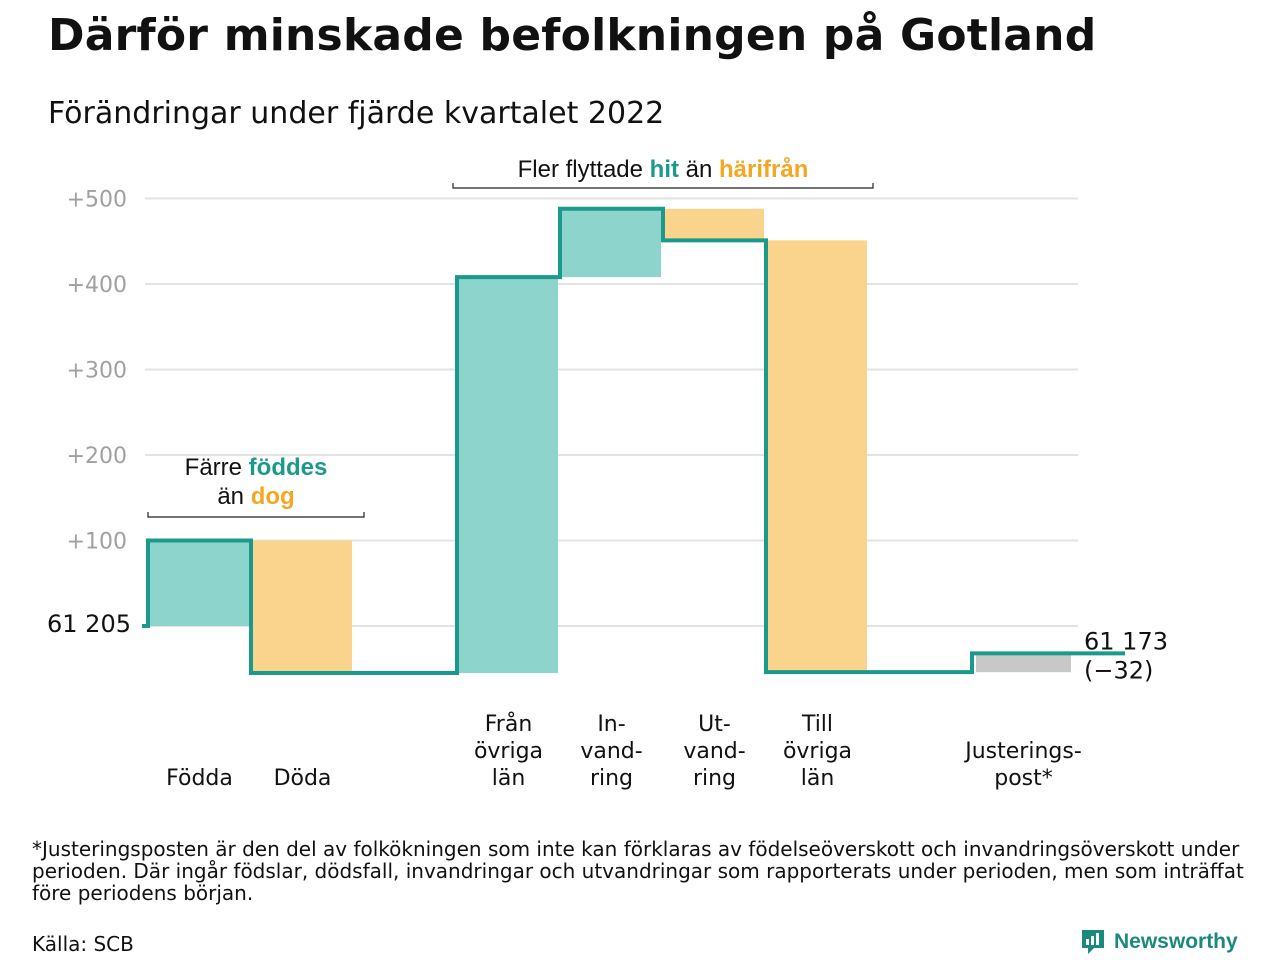 Image resolution: width=1280 pixels, height=960 pixels. Describe the element at coordinates (818, 778) in the screenshot. I see `category-label-till-ovriga-lan: län` at that location.